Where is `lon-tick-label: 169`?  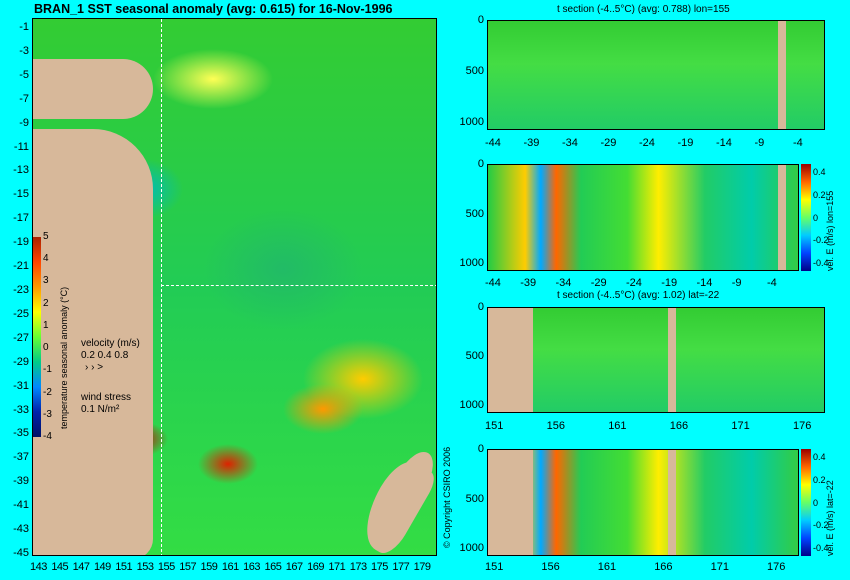 lon-tick-label: 169 is located at coordinates (315, 567).